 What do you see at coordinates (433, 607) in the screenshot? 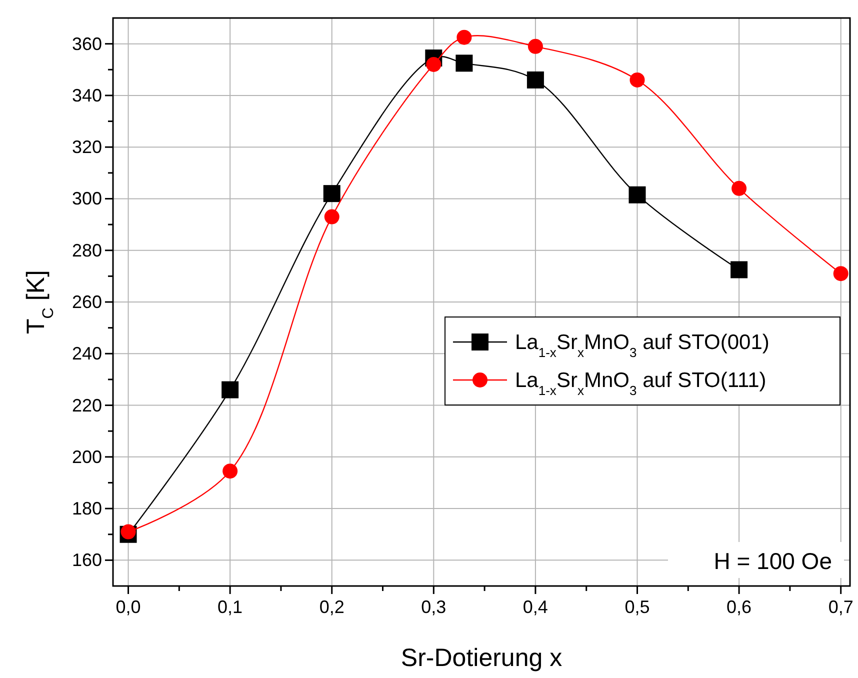
I see `x-tick-label: 0,3` at bounding box center [433, 607].